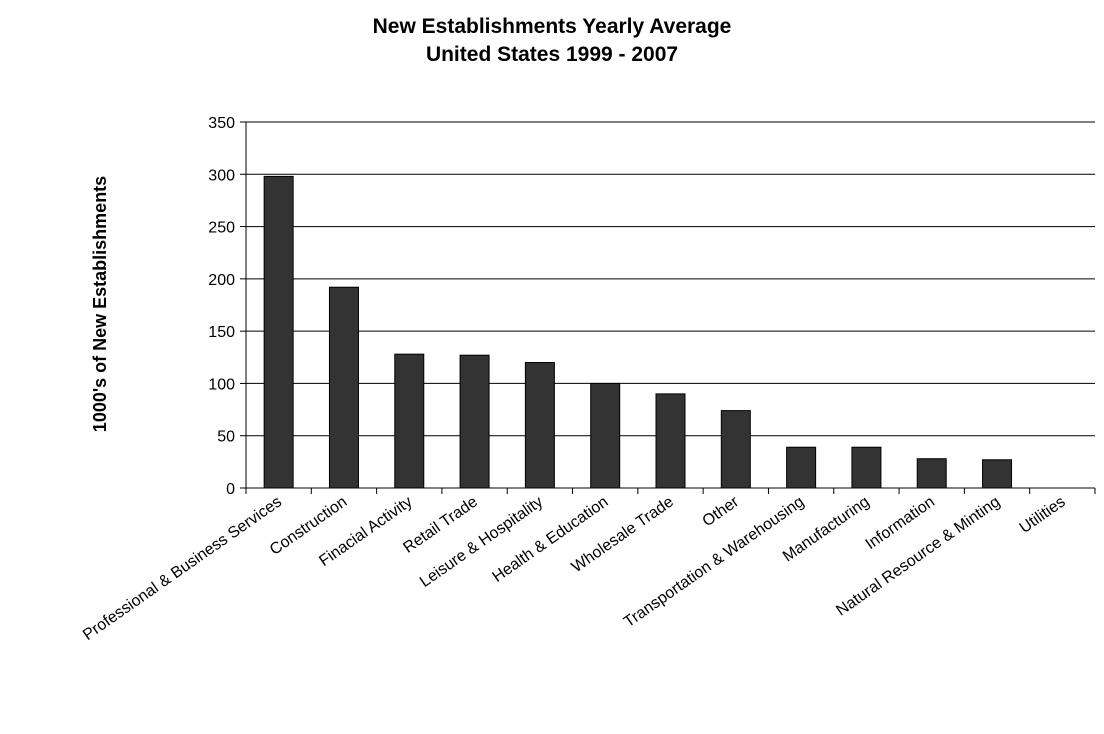 This screenshot has width=1104, height=734. What do you see at coordinates (182, 568) in the screenshot?
I see `x-category-label: Professional & Business Services` at bounding box center [182, 568].